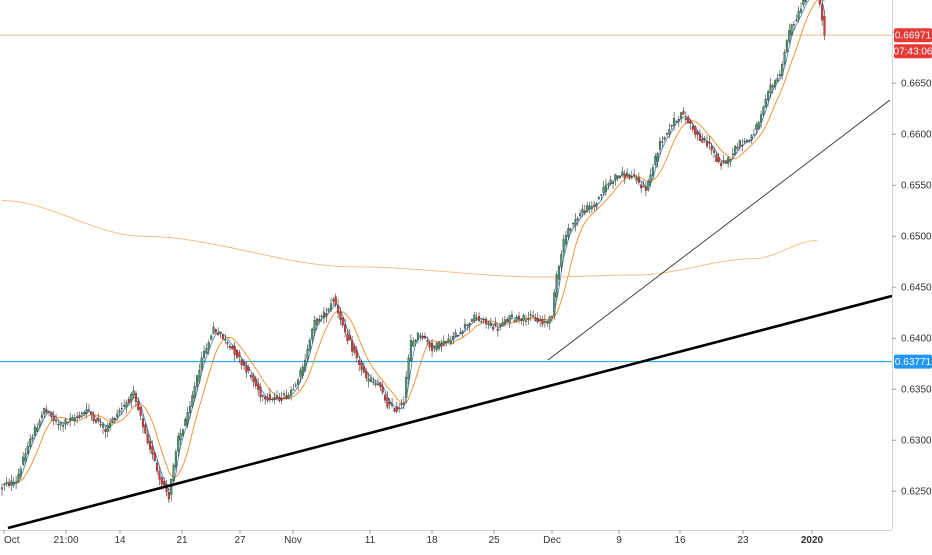  What do you see at coordinates (913, 51) in the screenshot?
I see `countdown-badge: 07:43:06` at bounding box center [913, 51].